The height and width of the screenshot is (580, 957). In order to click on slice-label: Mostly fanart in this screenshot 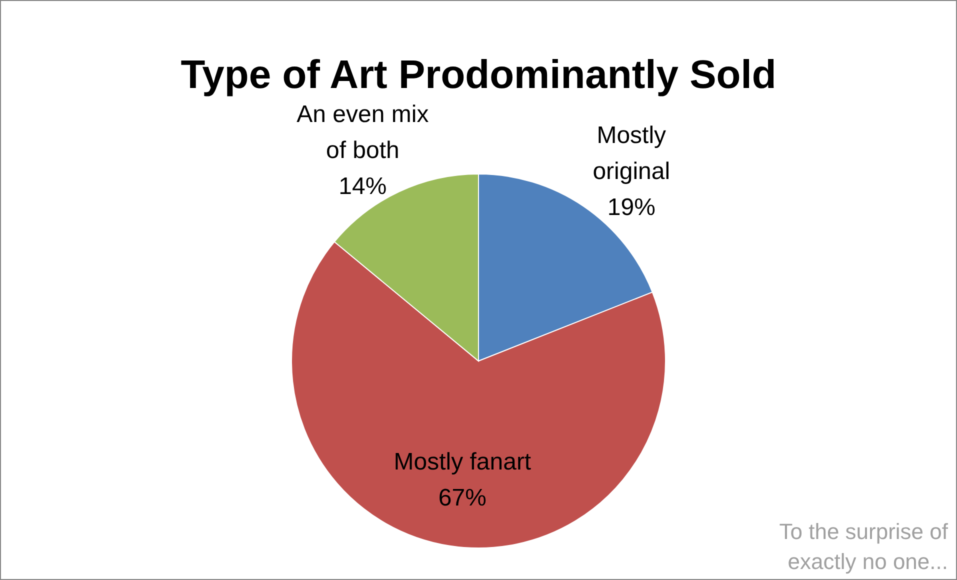, I will do `click(463, 462)`.